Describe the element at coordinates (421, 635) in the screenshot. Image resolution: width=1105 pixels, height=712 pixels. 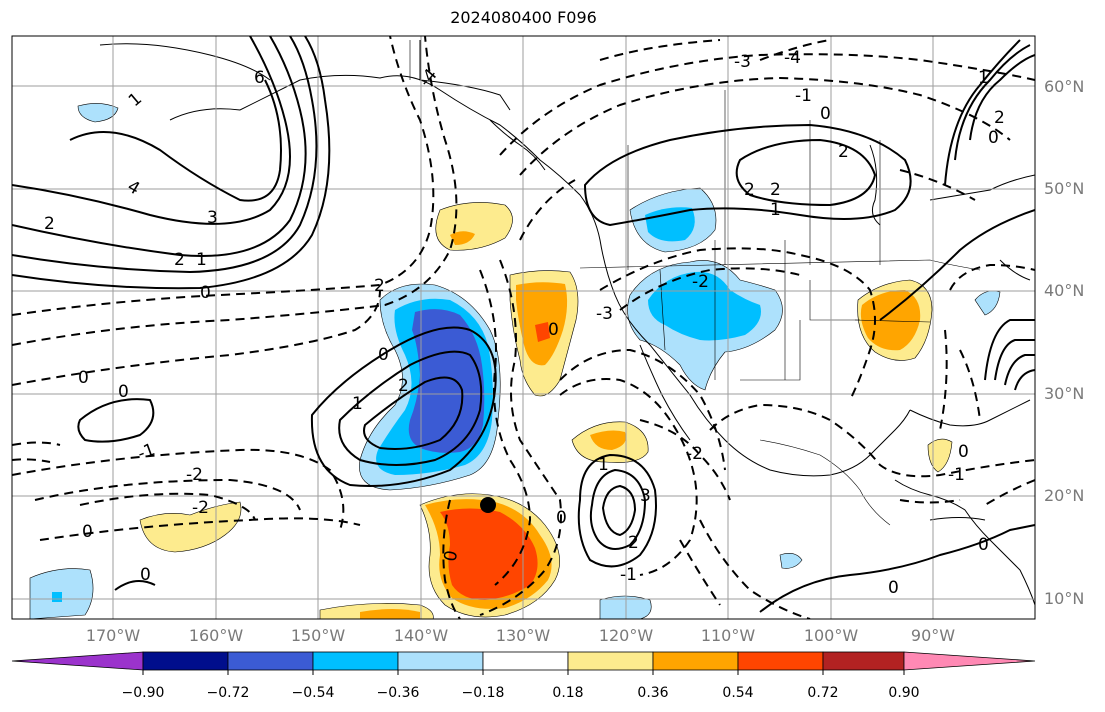
I see `lon-label-140w: 140°W` at that location.